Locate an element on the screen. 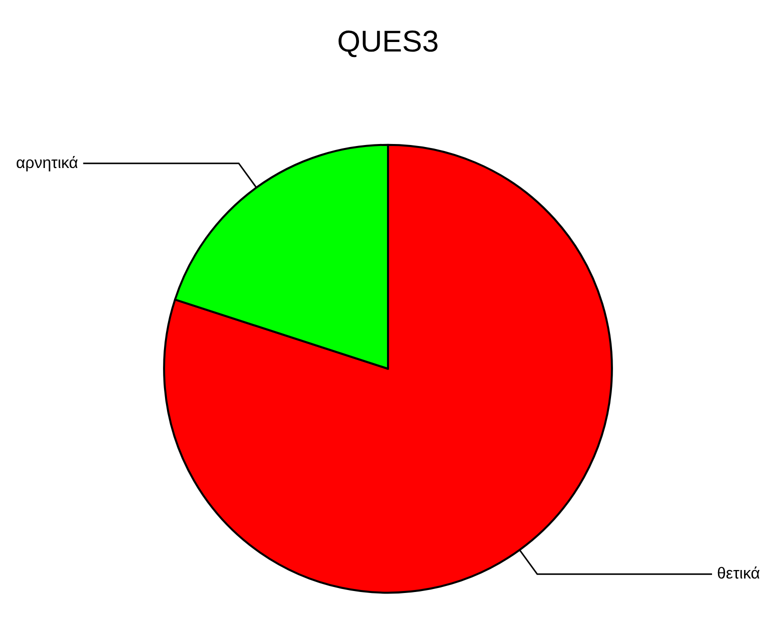  chart-title: QUES3 is located at coordinates (388, 42).